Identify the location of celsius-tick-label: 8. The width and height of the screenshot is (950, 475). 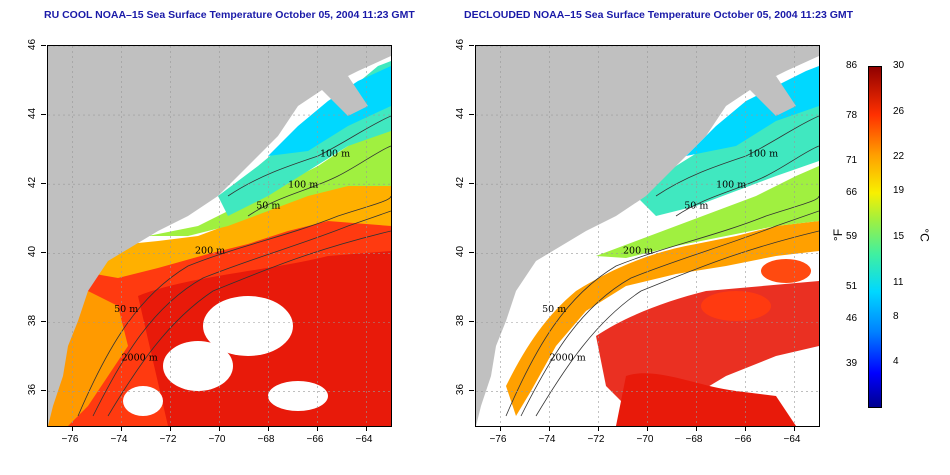
(896, 316).